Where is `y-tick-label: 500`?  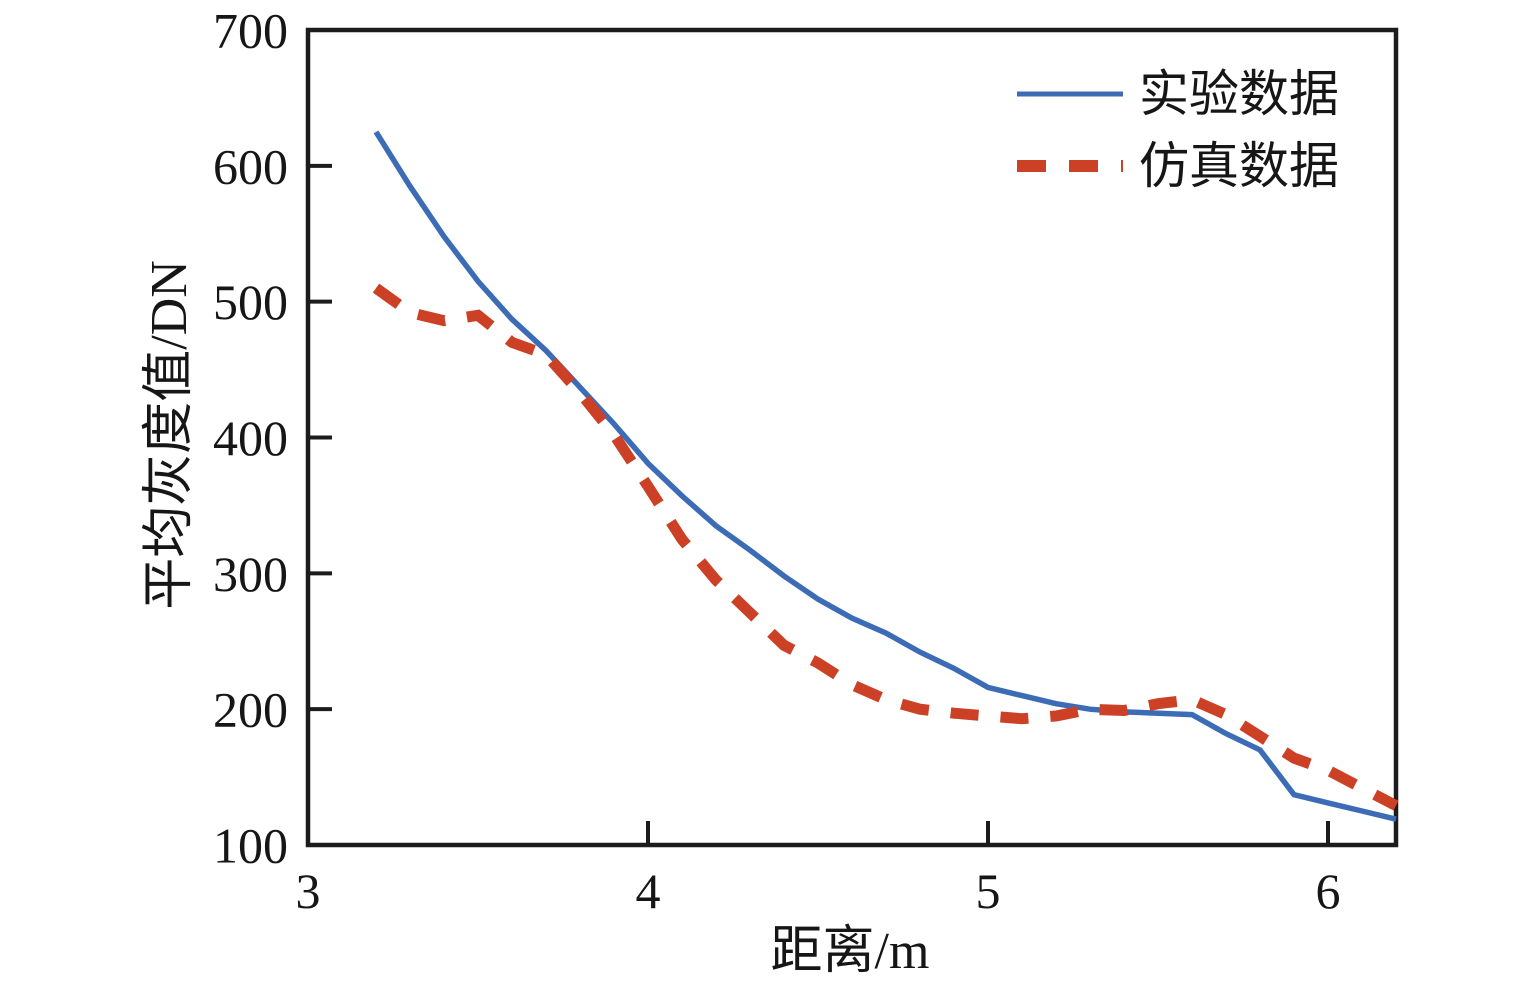
y-tick-label: 500 is located at coordinates (250, 302).